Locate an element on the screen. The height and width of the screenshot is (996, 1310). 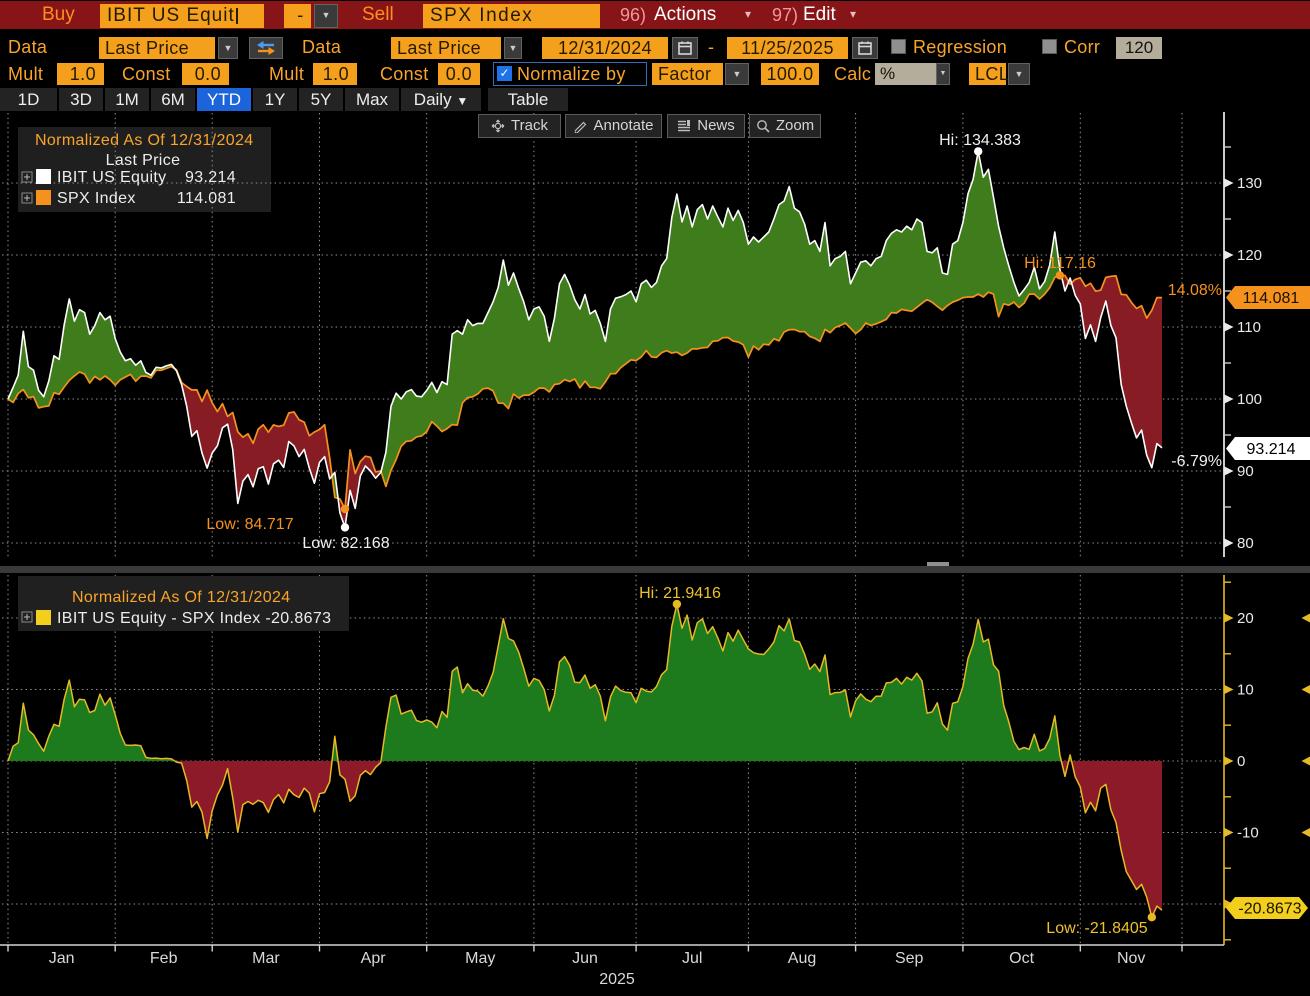
svg-text: 80 is located at coordinates (1245, 543).